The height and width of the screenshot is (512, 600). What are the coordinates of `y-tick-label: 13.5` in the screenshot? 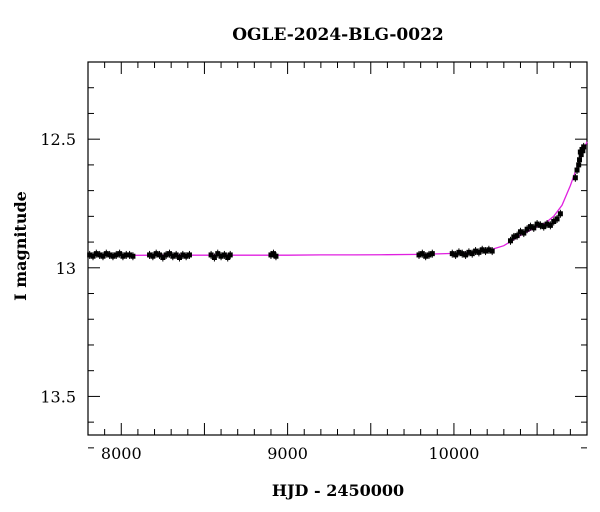 It's located at (58, 396).